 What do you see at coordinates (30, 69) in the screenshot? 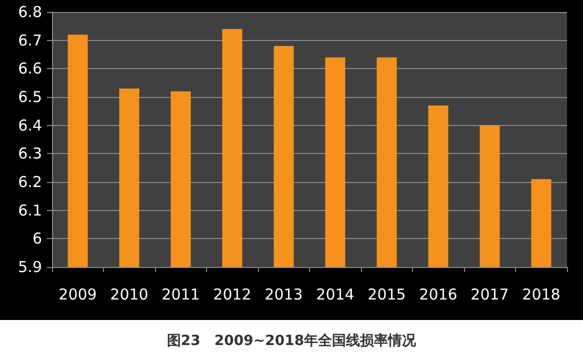
I see `y-tick-label: 6.6` at bounding box center [30, 69].